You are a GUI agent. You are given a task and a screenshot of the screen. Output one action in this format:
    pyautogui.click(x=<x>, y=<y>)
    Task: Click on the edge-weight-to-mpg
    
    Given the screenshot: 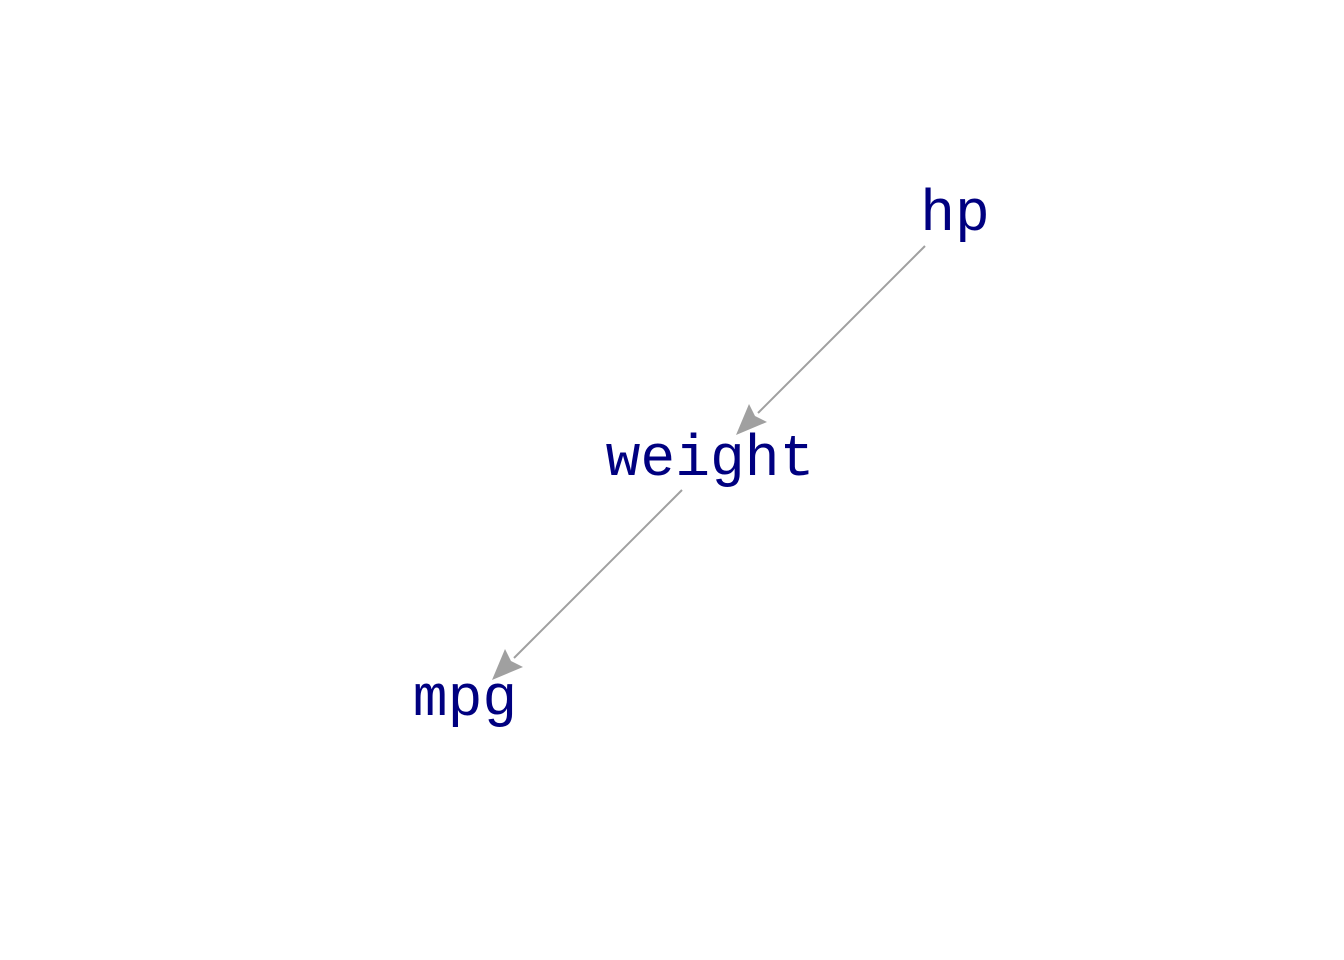 What is the action you would take?
    pyautogui.click(x=587, y=584)
    